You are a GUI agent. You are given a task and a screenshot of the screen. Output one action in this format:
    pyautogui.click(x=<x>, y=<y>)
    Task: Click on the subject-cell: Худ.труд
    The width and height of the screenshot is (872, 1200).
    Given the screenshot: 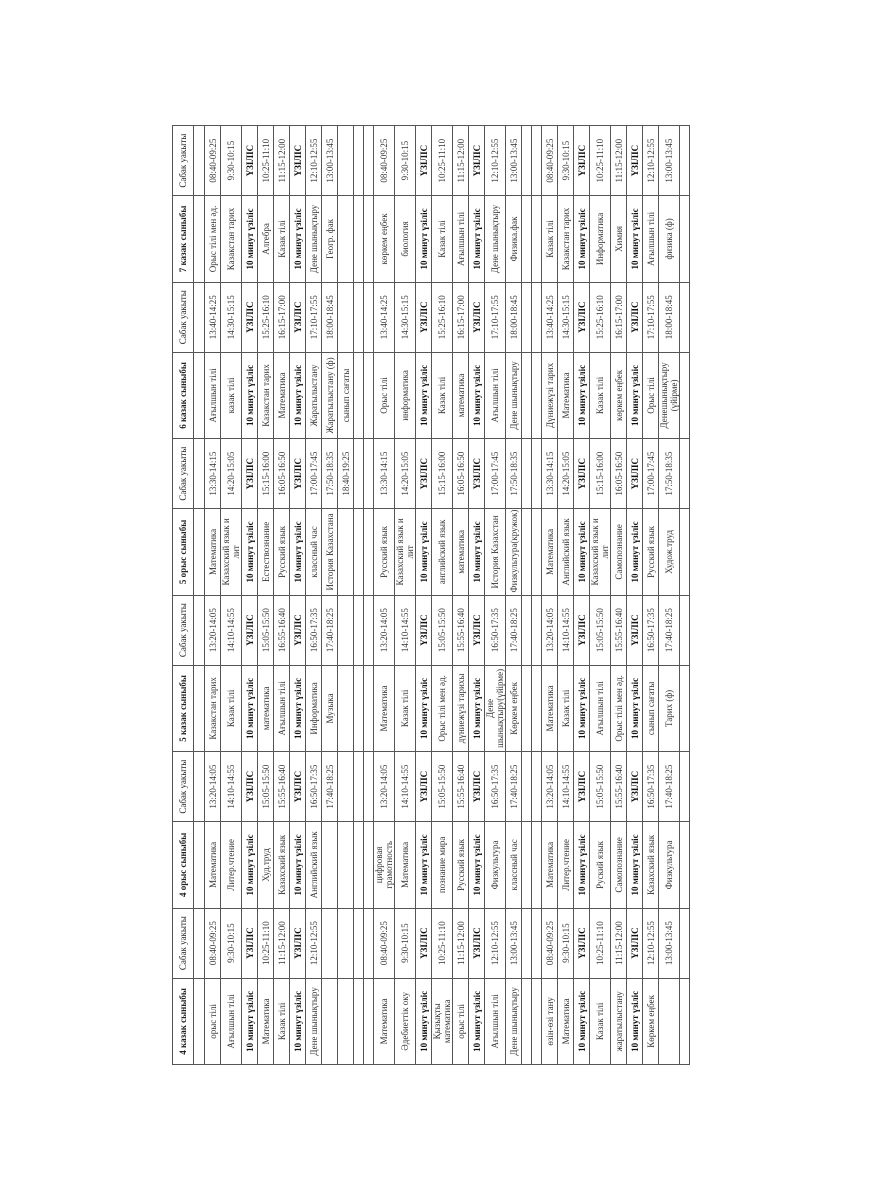 What is the action you would take?
    pyautogui.click(x=265, y=865)
    